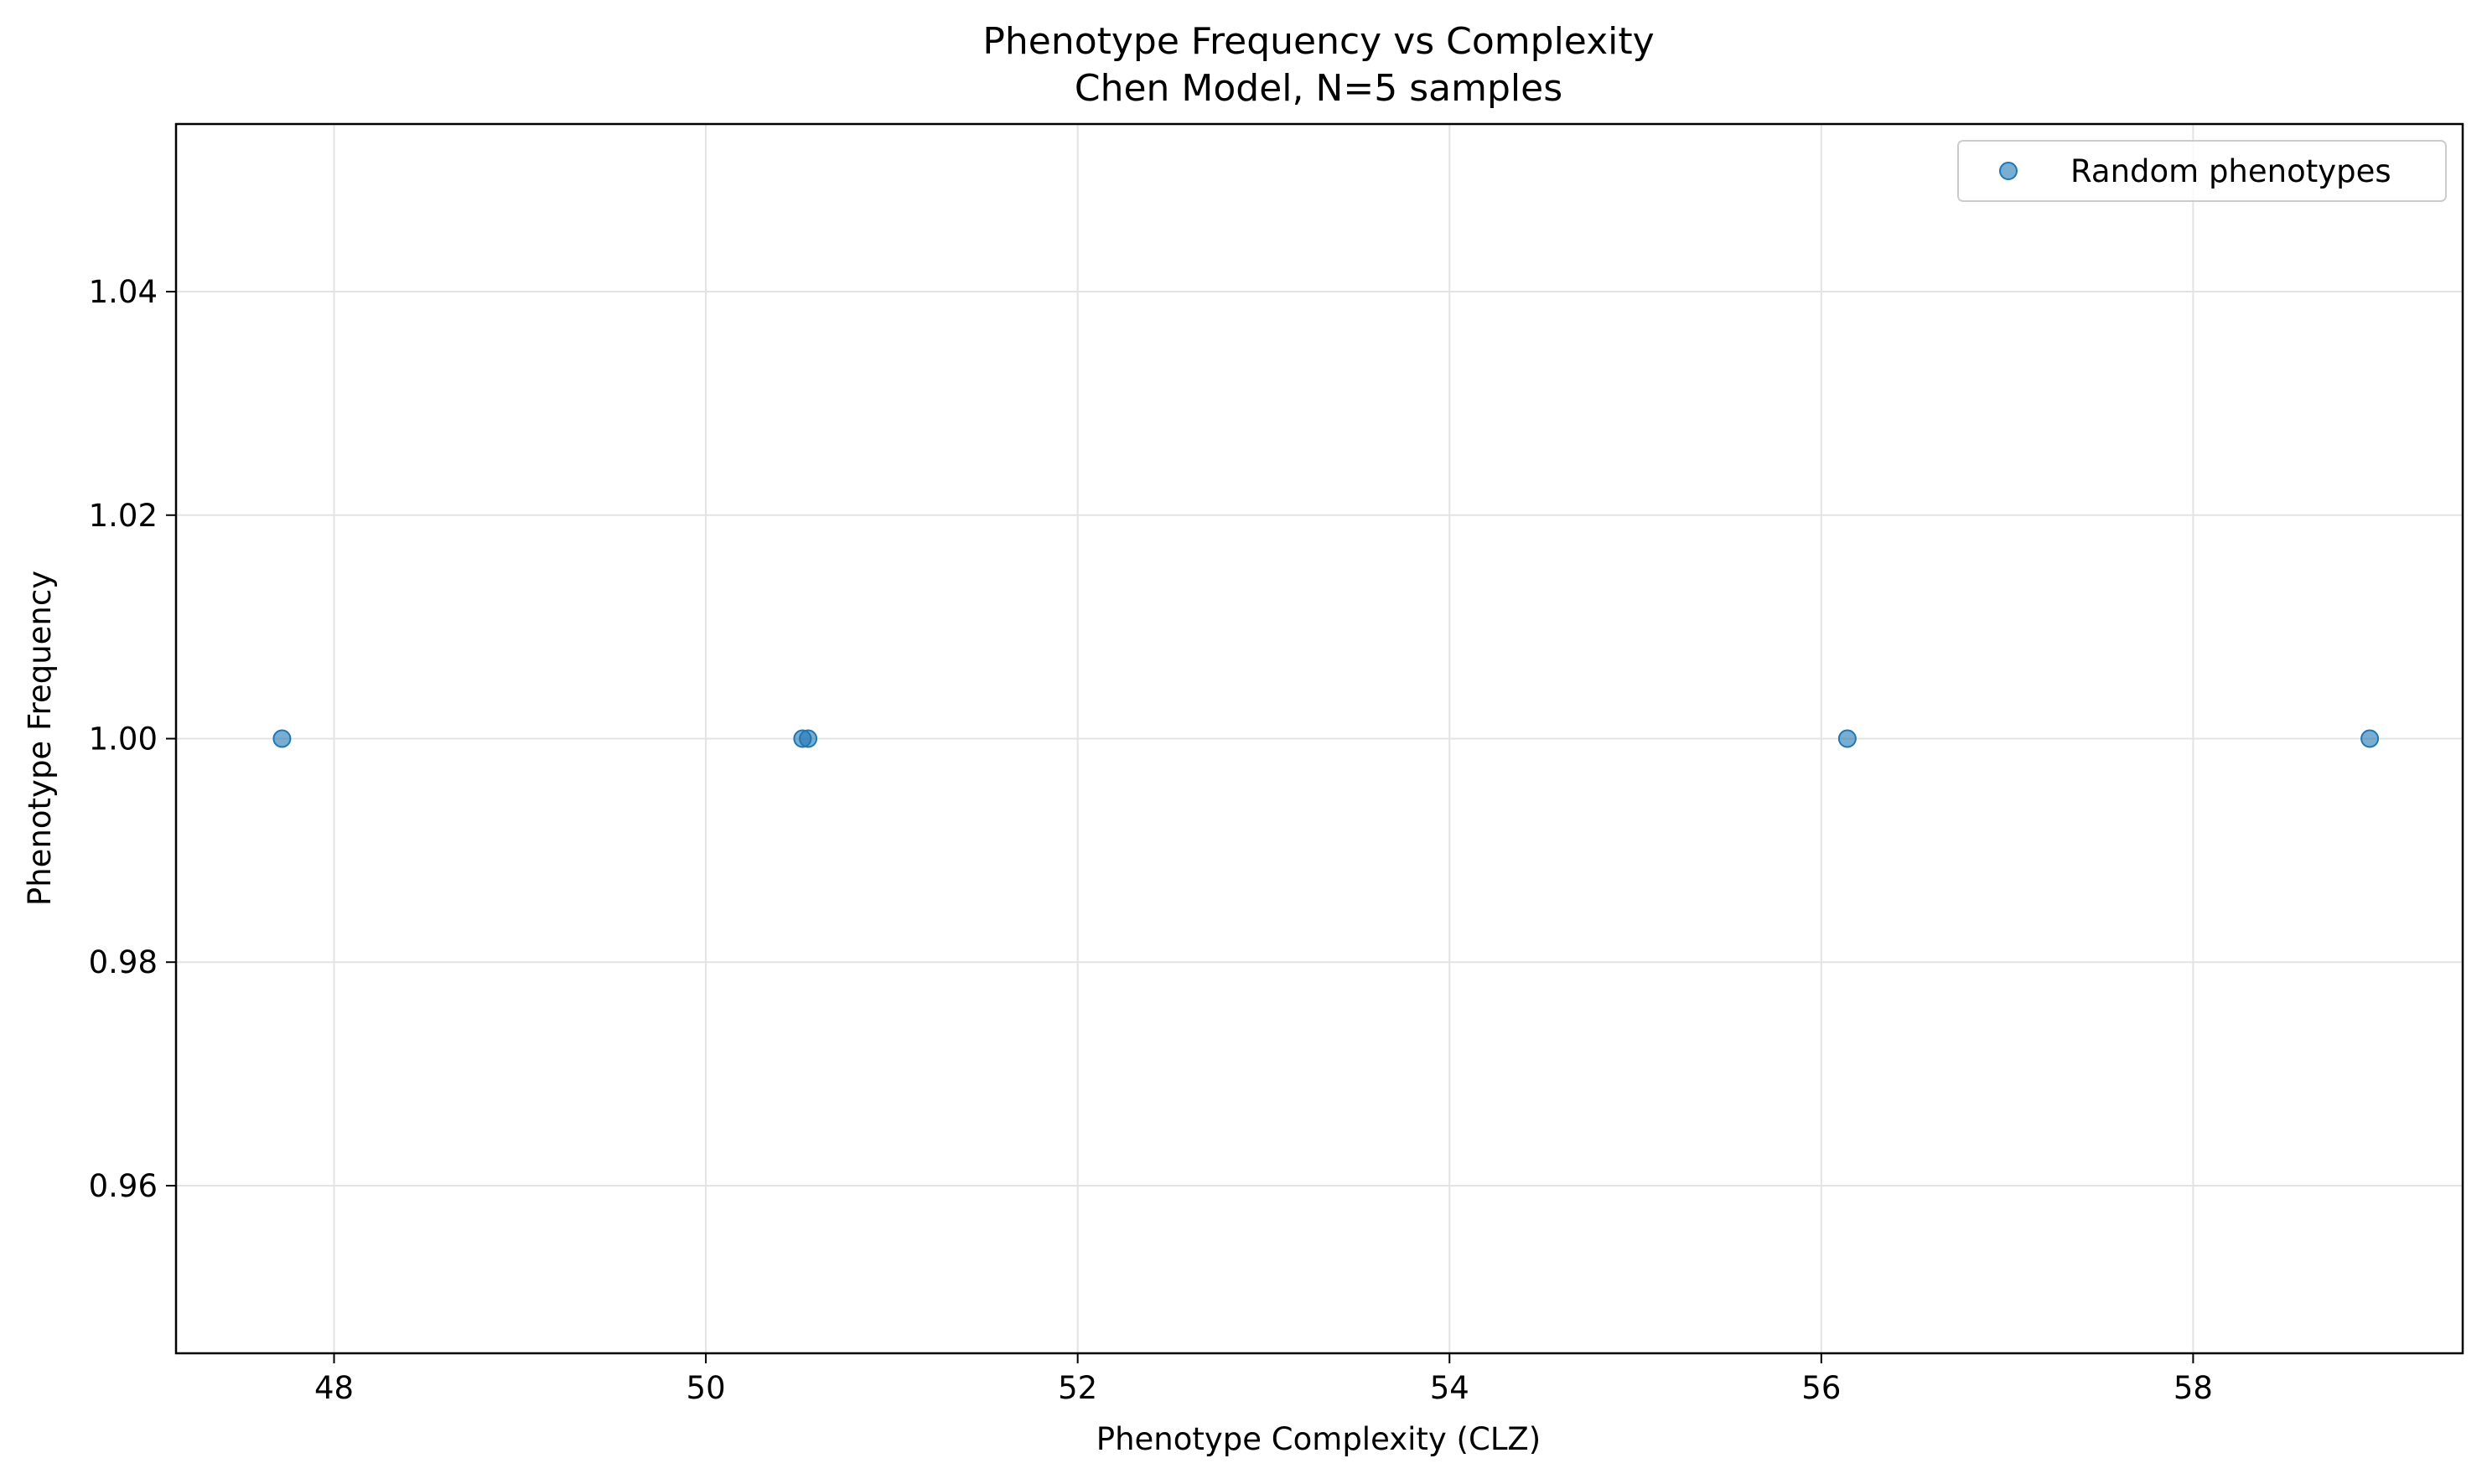  Describe the element at coordinates (1318, 1439) in the screenshot. I see `x-axis-label: Phenotype Complexity (CLZ)` at that location.